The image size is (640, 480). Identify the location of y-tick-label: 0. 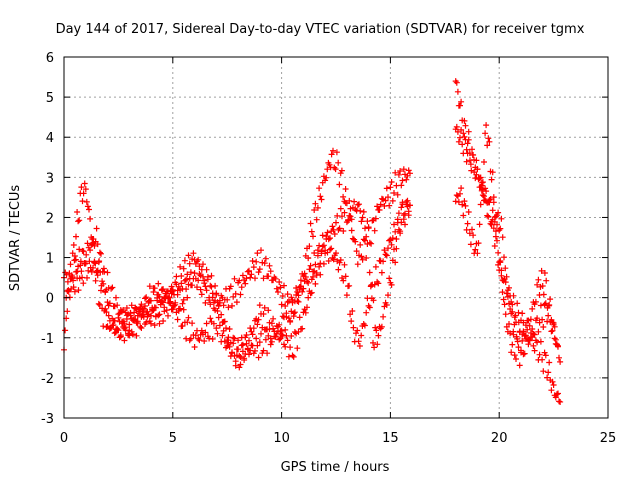
(50, 299).